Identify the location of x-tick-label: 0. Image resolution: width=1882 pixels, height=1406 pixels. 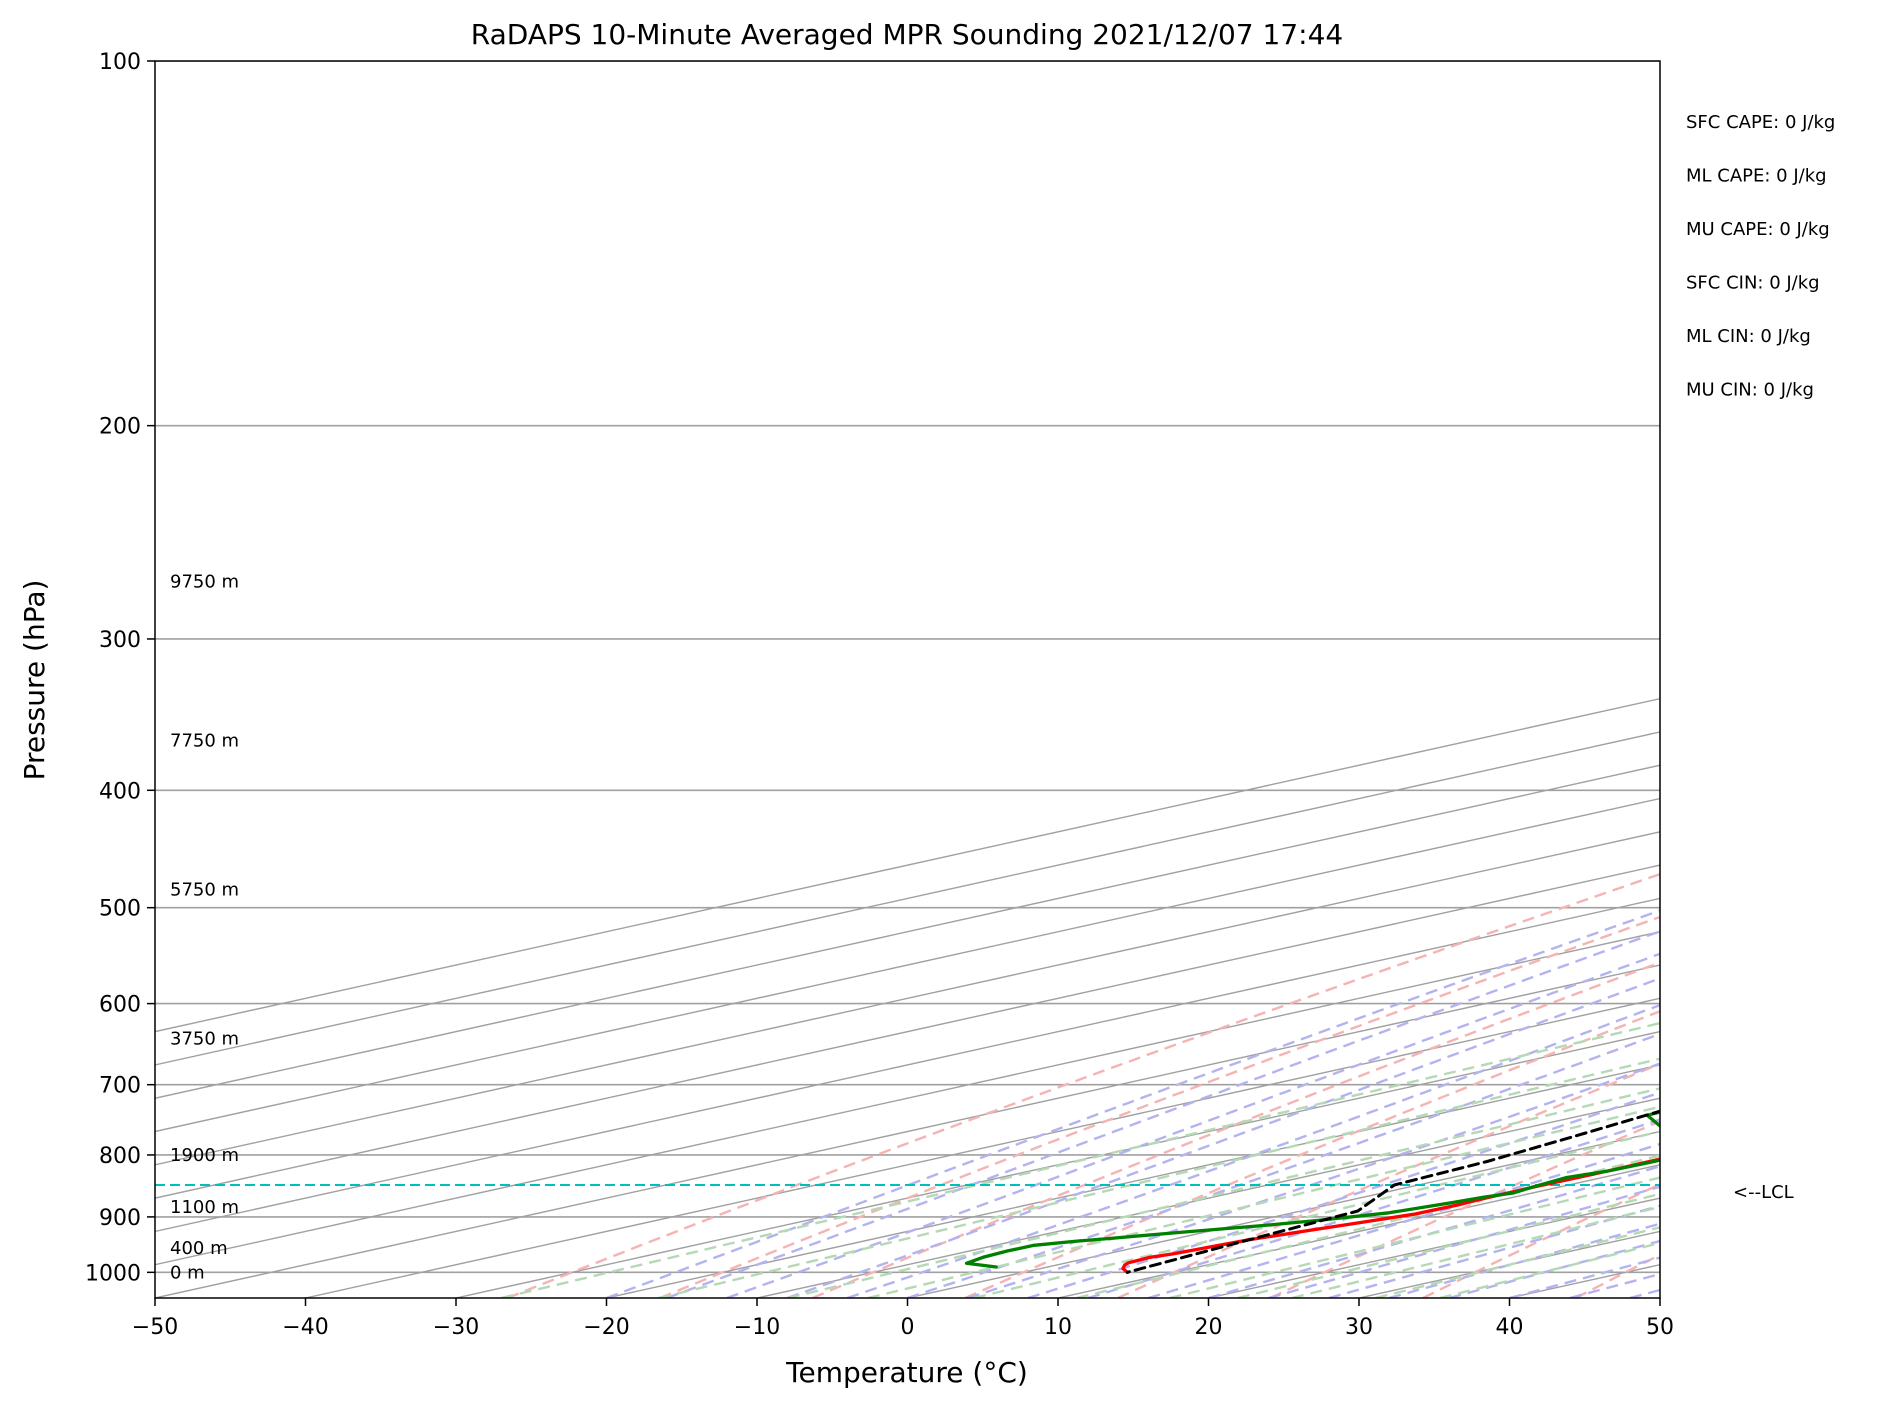
(908, 1327).